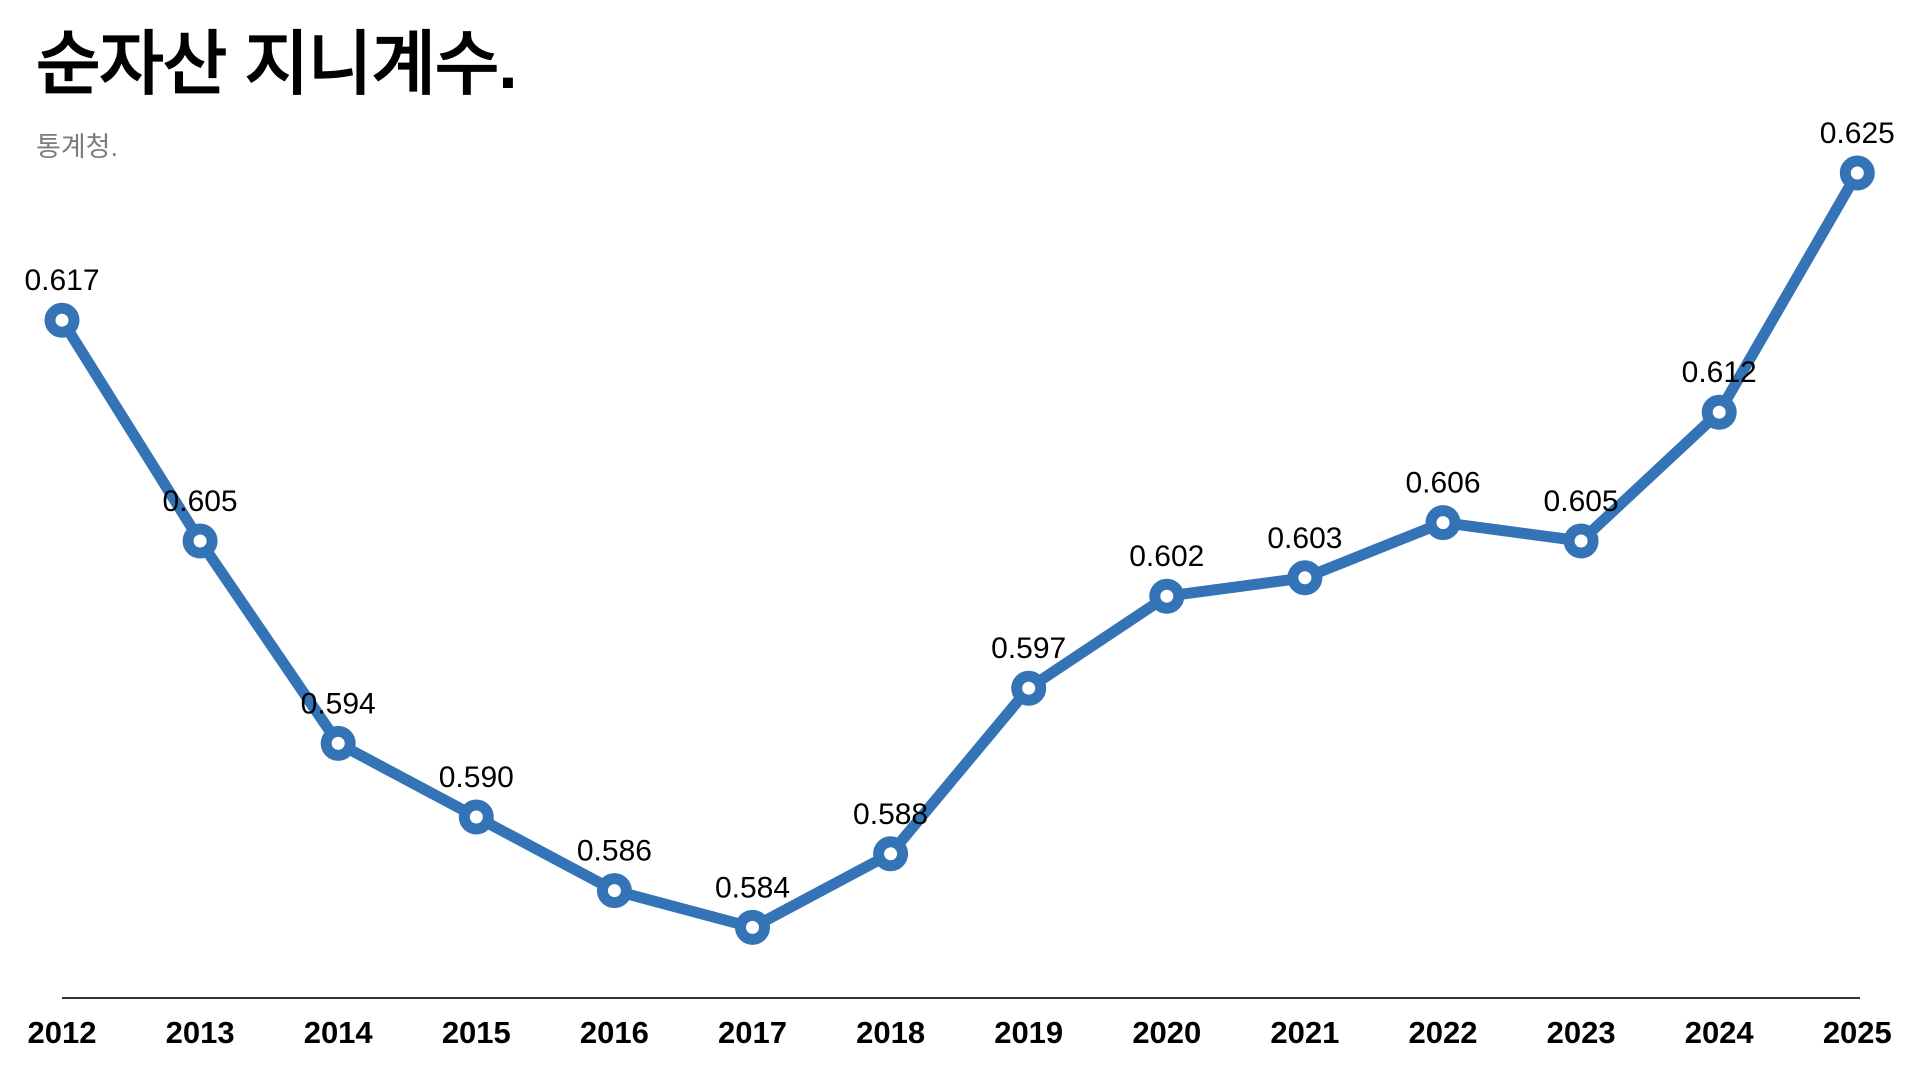 The width and height of the screenshot is (1920, 1080). Describe the element at coordinates (1304, 1032) in the screenshot. I see `x-axis-tick-label: 2021` at that location.